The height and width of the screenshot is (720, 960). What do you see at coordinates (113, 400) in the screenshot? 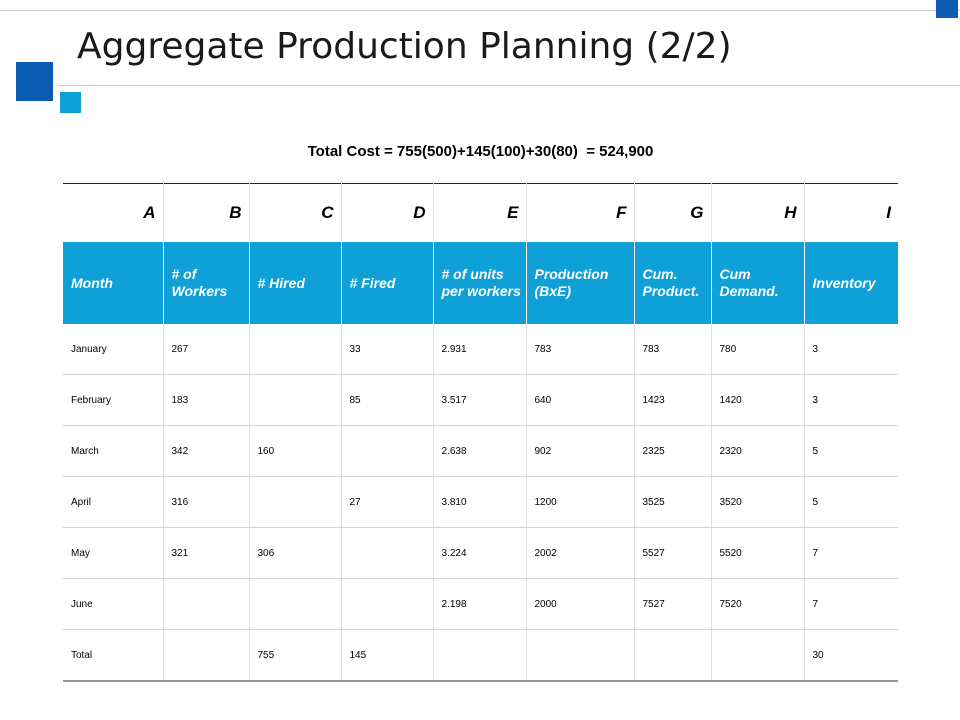
I see `table-cell: February` at bounding box center [113, 400].